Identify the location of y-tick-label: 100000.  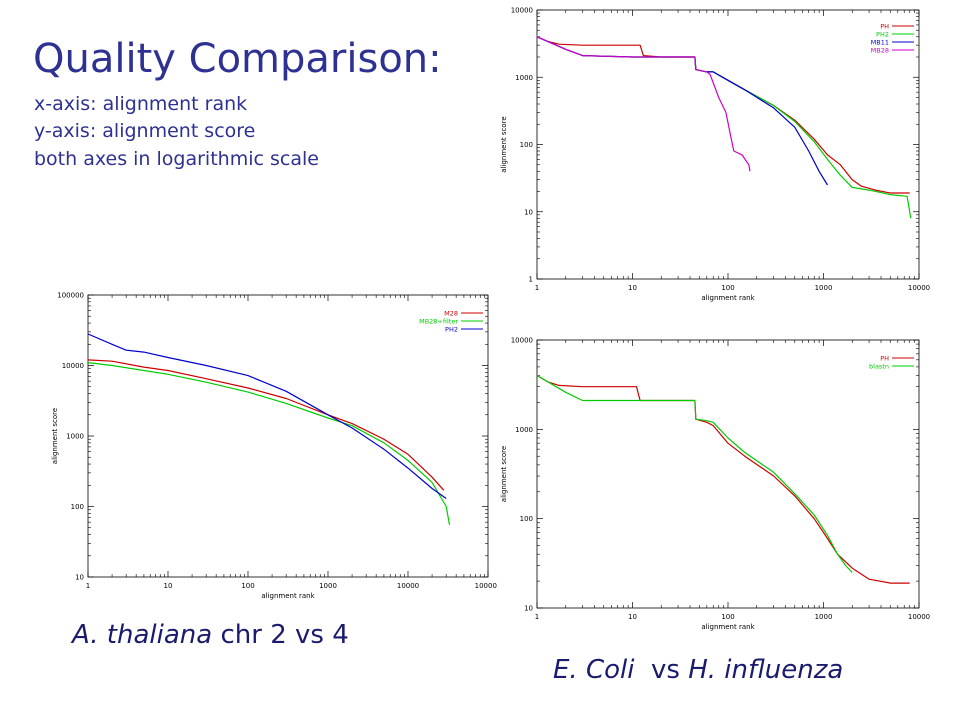
(70, 296).